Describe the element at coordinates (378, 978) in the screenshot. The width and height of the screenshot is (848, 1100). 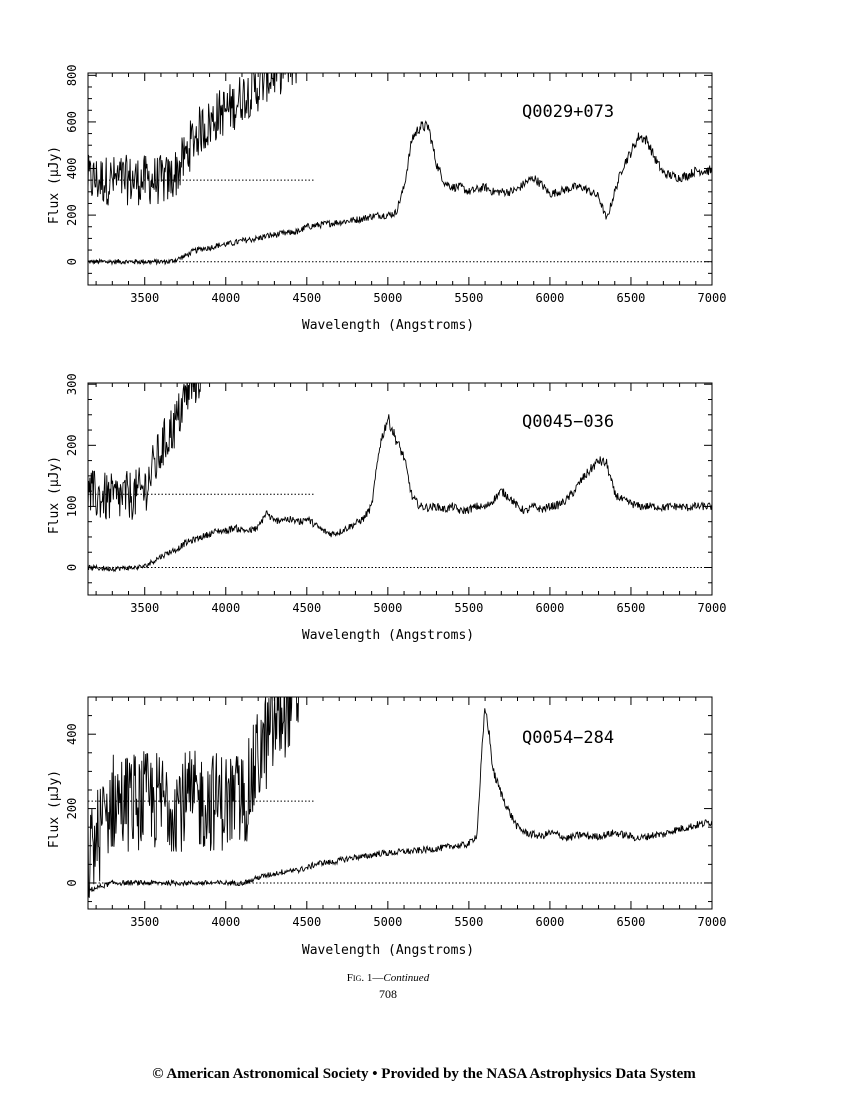
I see `figure-caption-dash: —` at that location.